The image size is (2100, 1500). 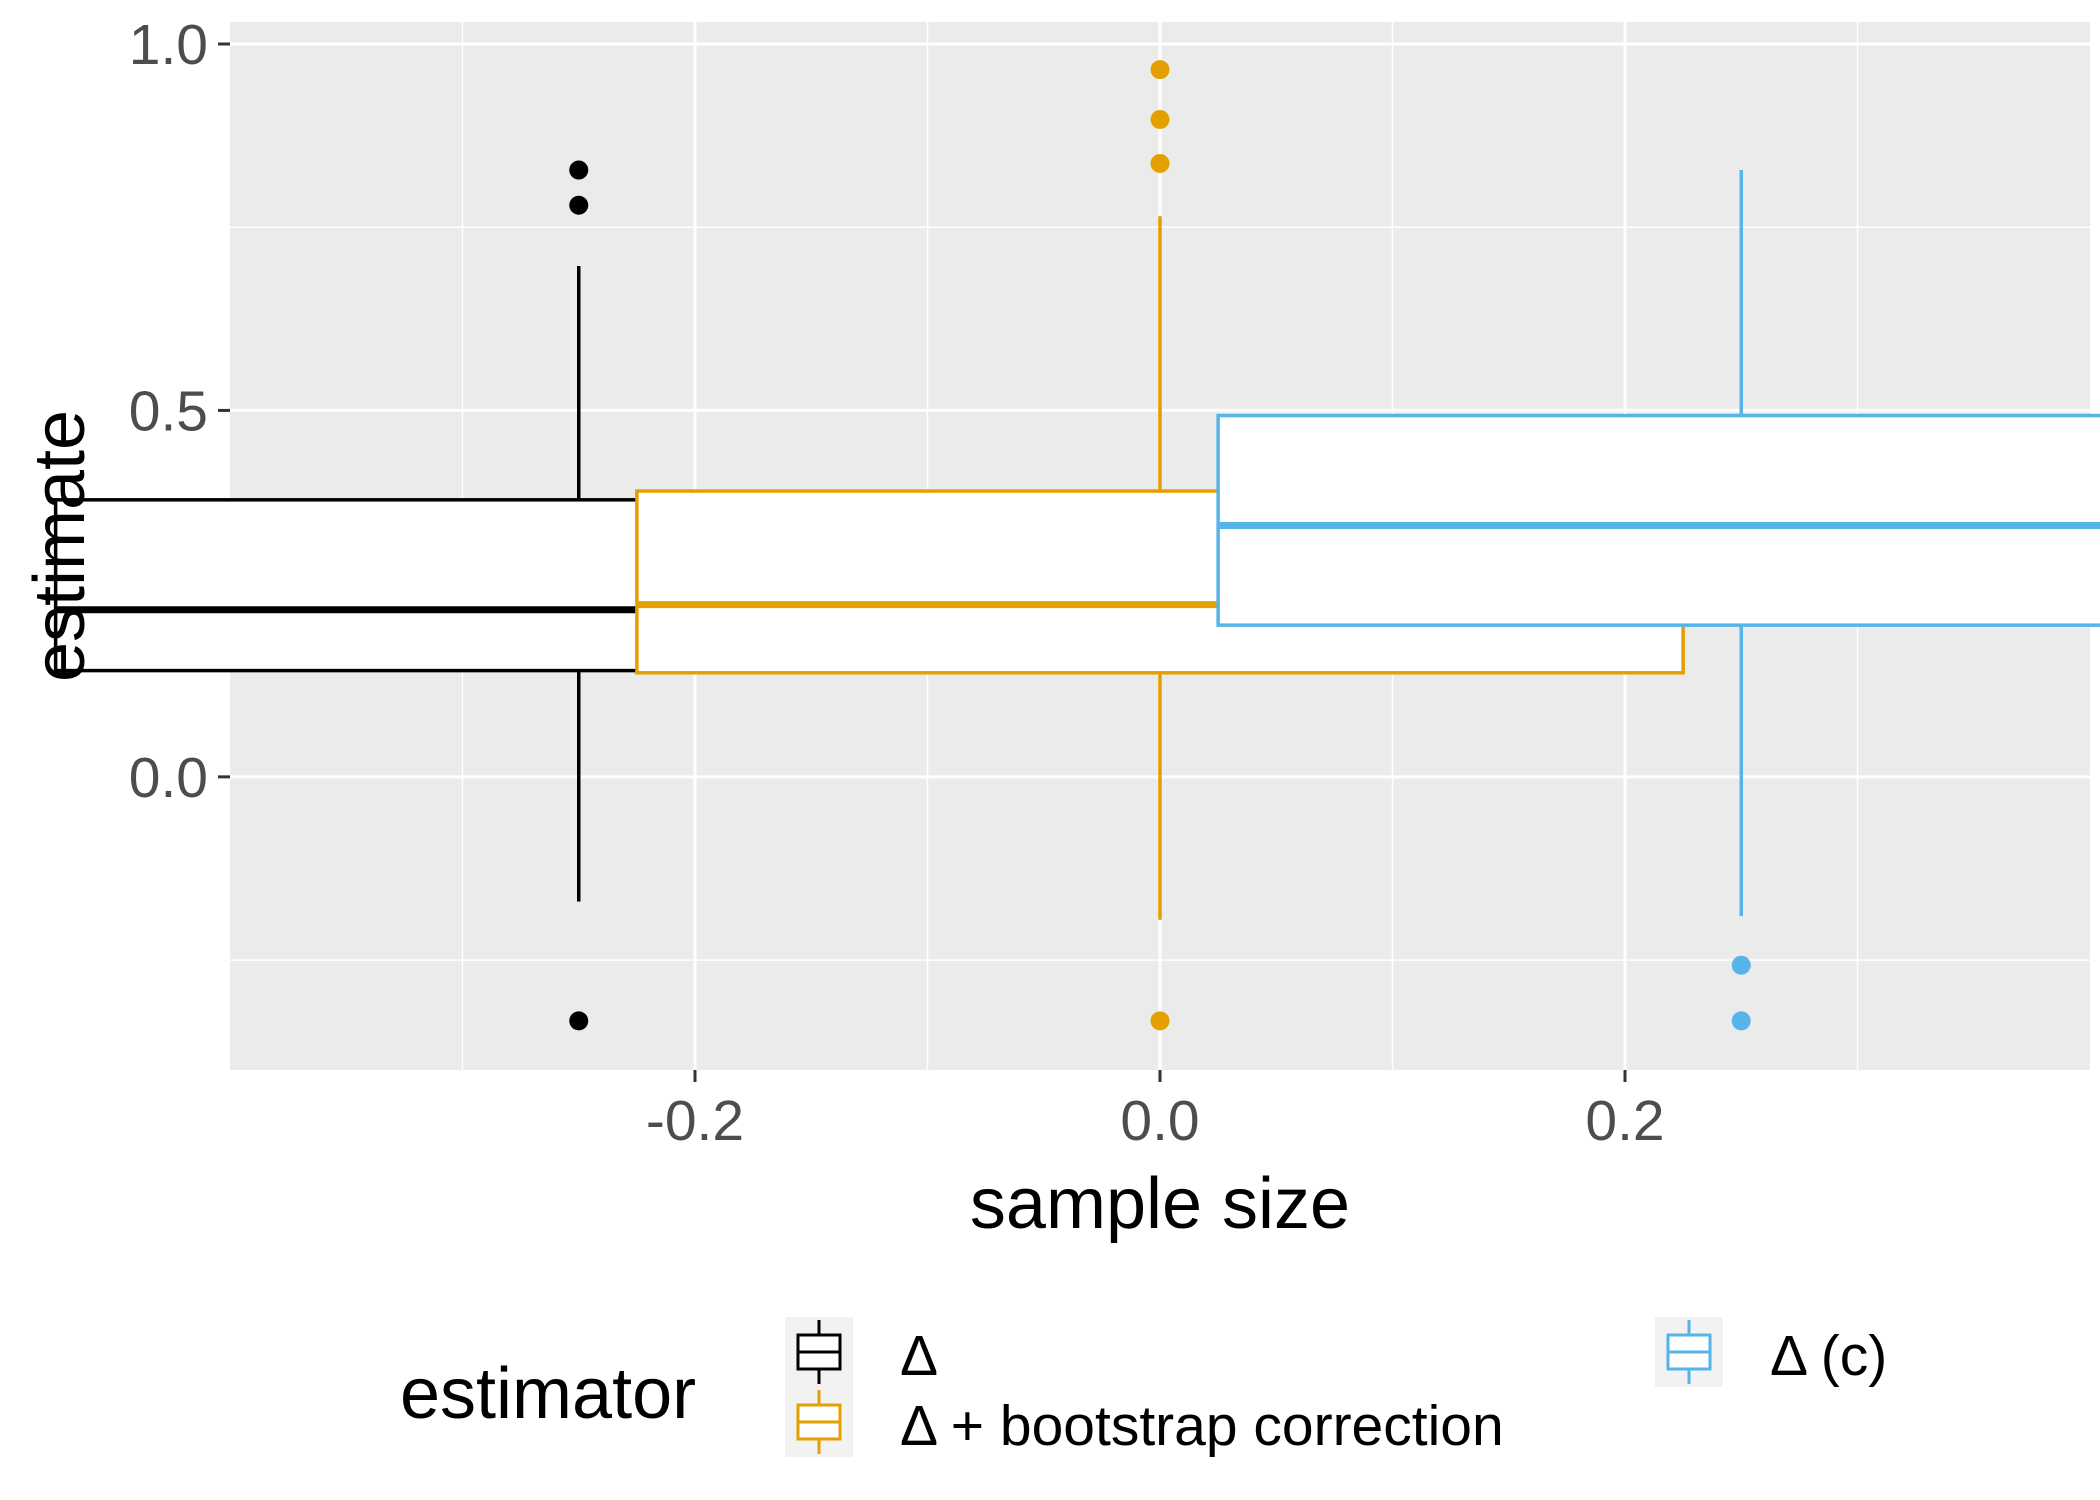 I want to click on y-tick-label: 0.5, so click(x=168, y=411).